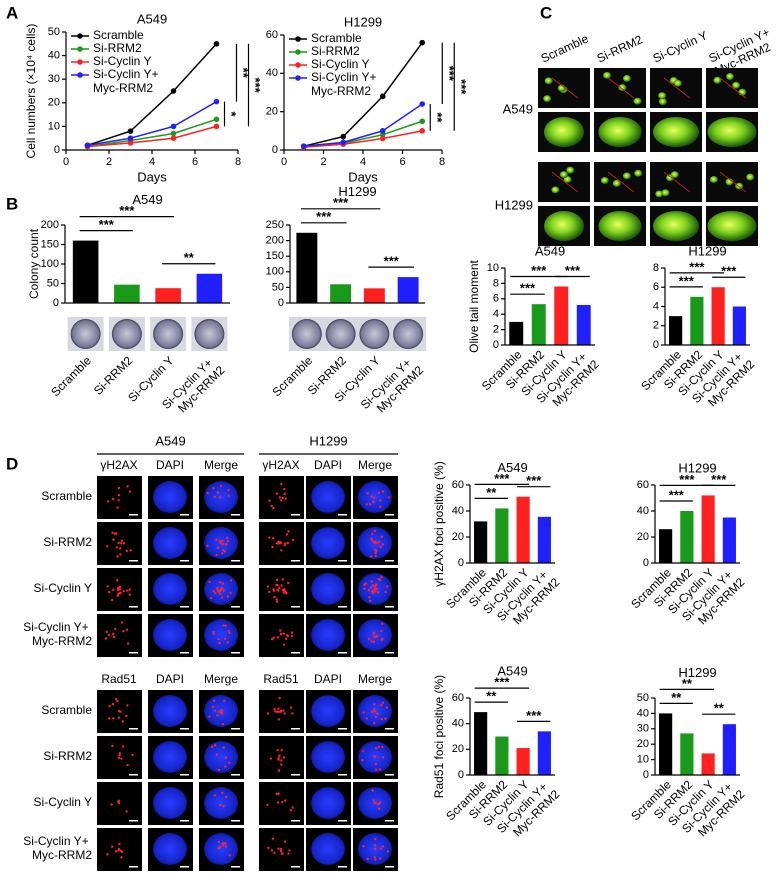  Describe the element at coordinates (643, 698) in the screenshot. I see `y-tick-label: 50` at that location.